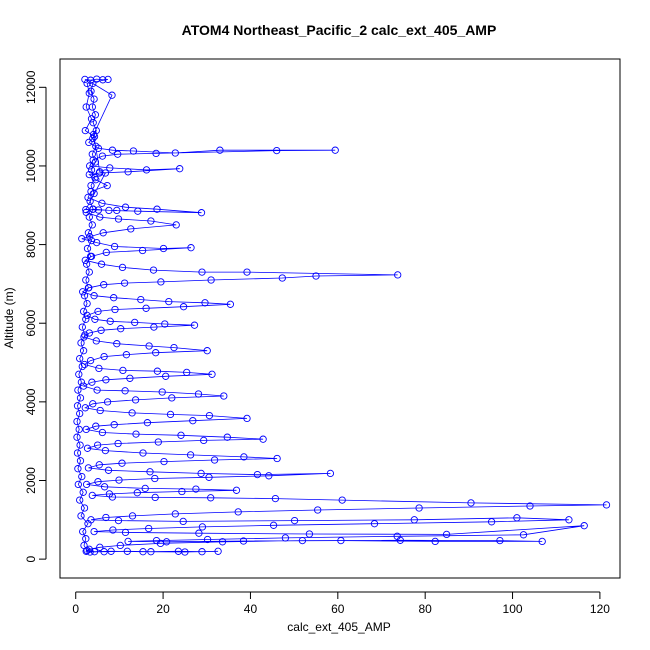 This screenshot has height=650, width=650. I want to click on y-tick-label: 6000, so click(31, 323).